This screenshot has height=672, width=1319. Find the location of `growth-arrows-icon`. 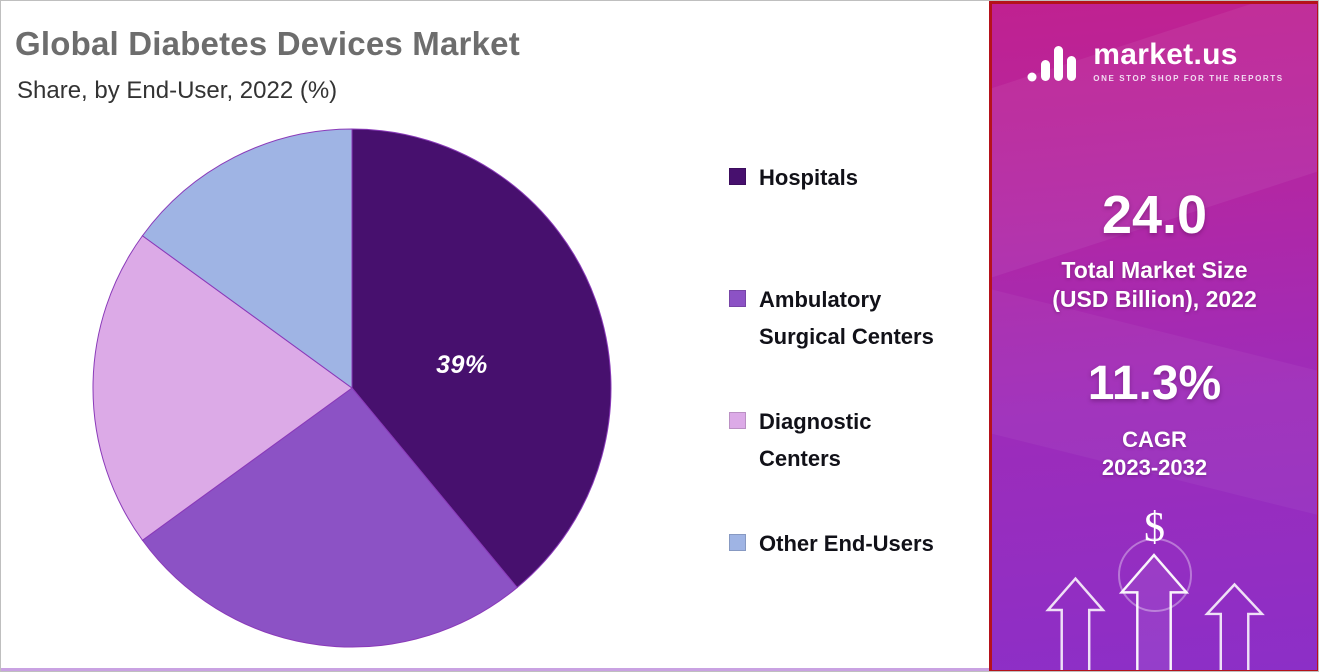

growth-arrows-icon is located at coordinates (1155, 611).